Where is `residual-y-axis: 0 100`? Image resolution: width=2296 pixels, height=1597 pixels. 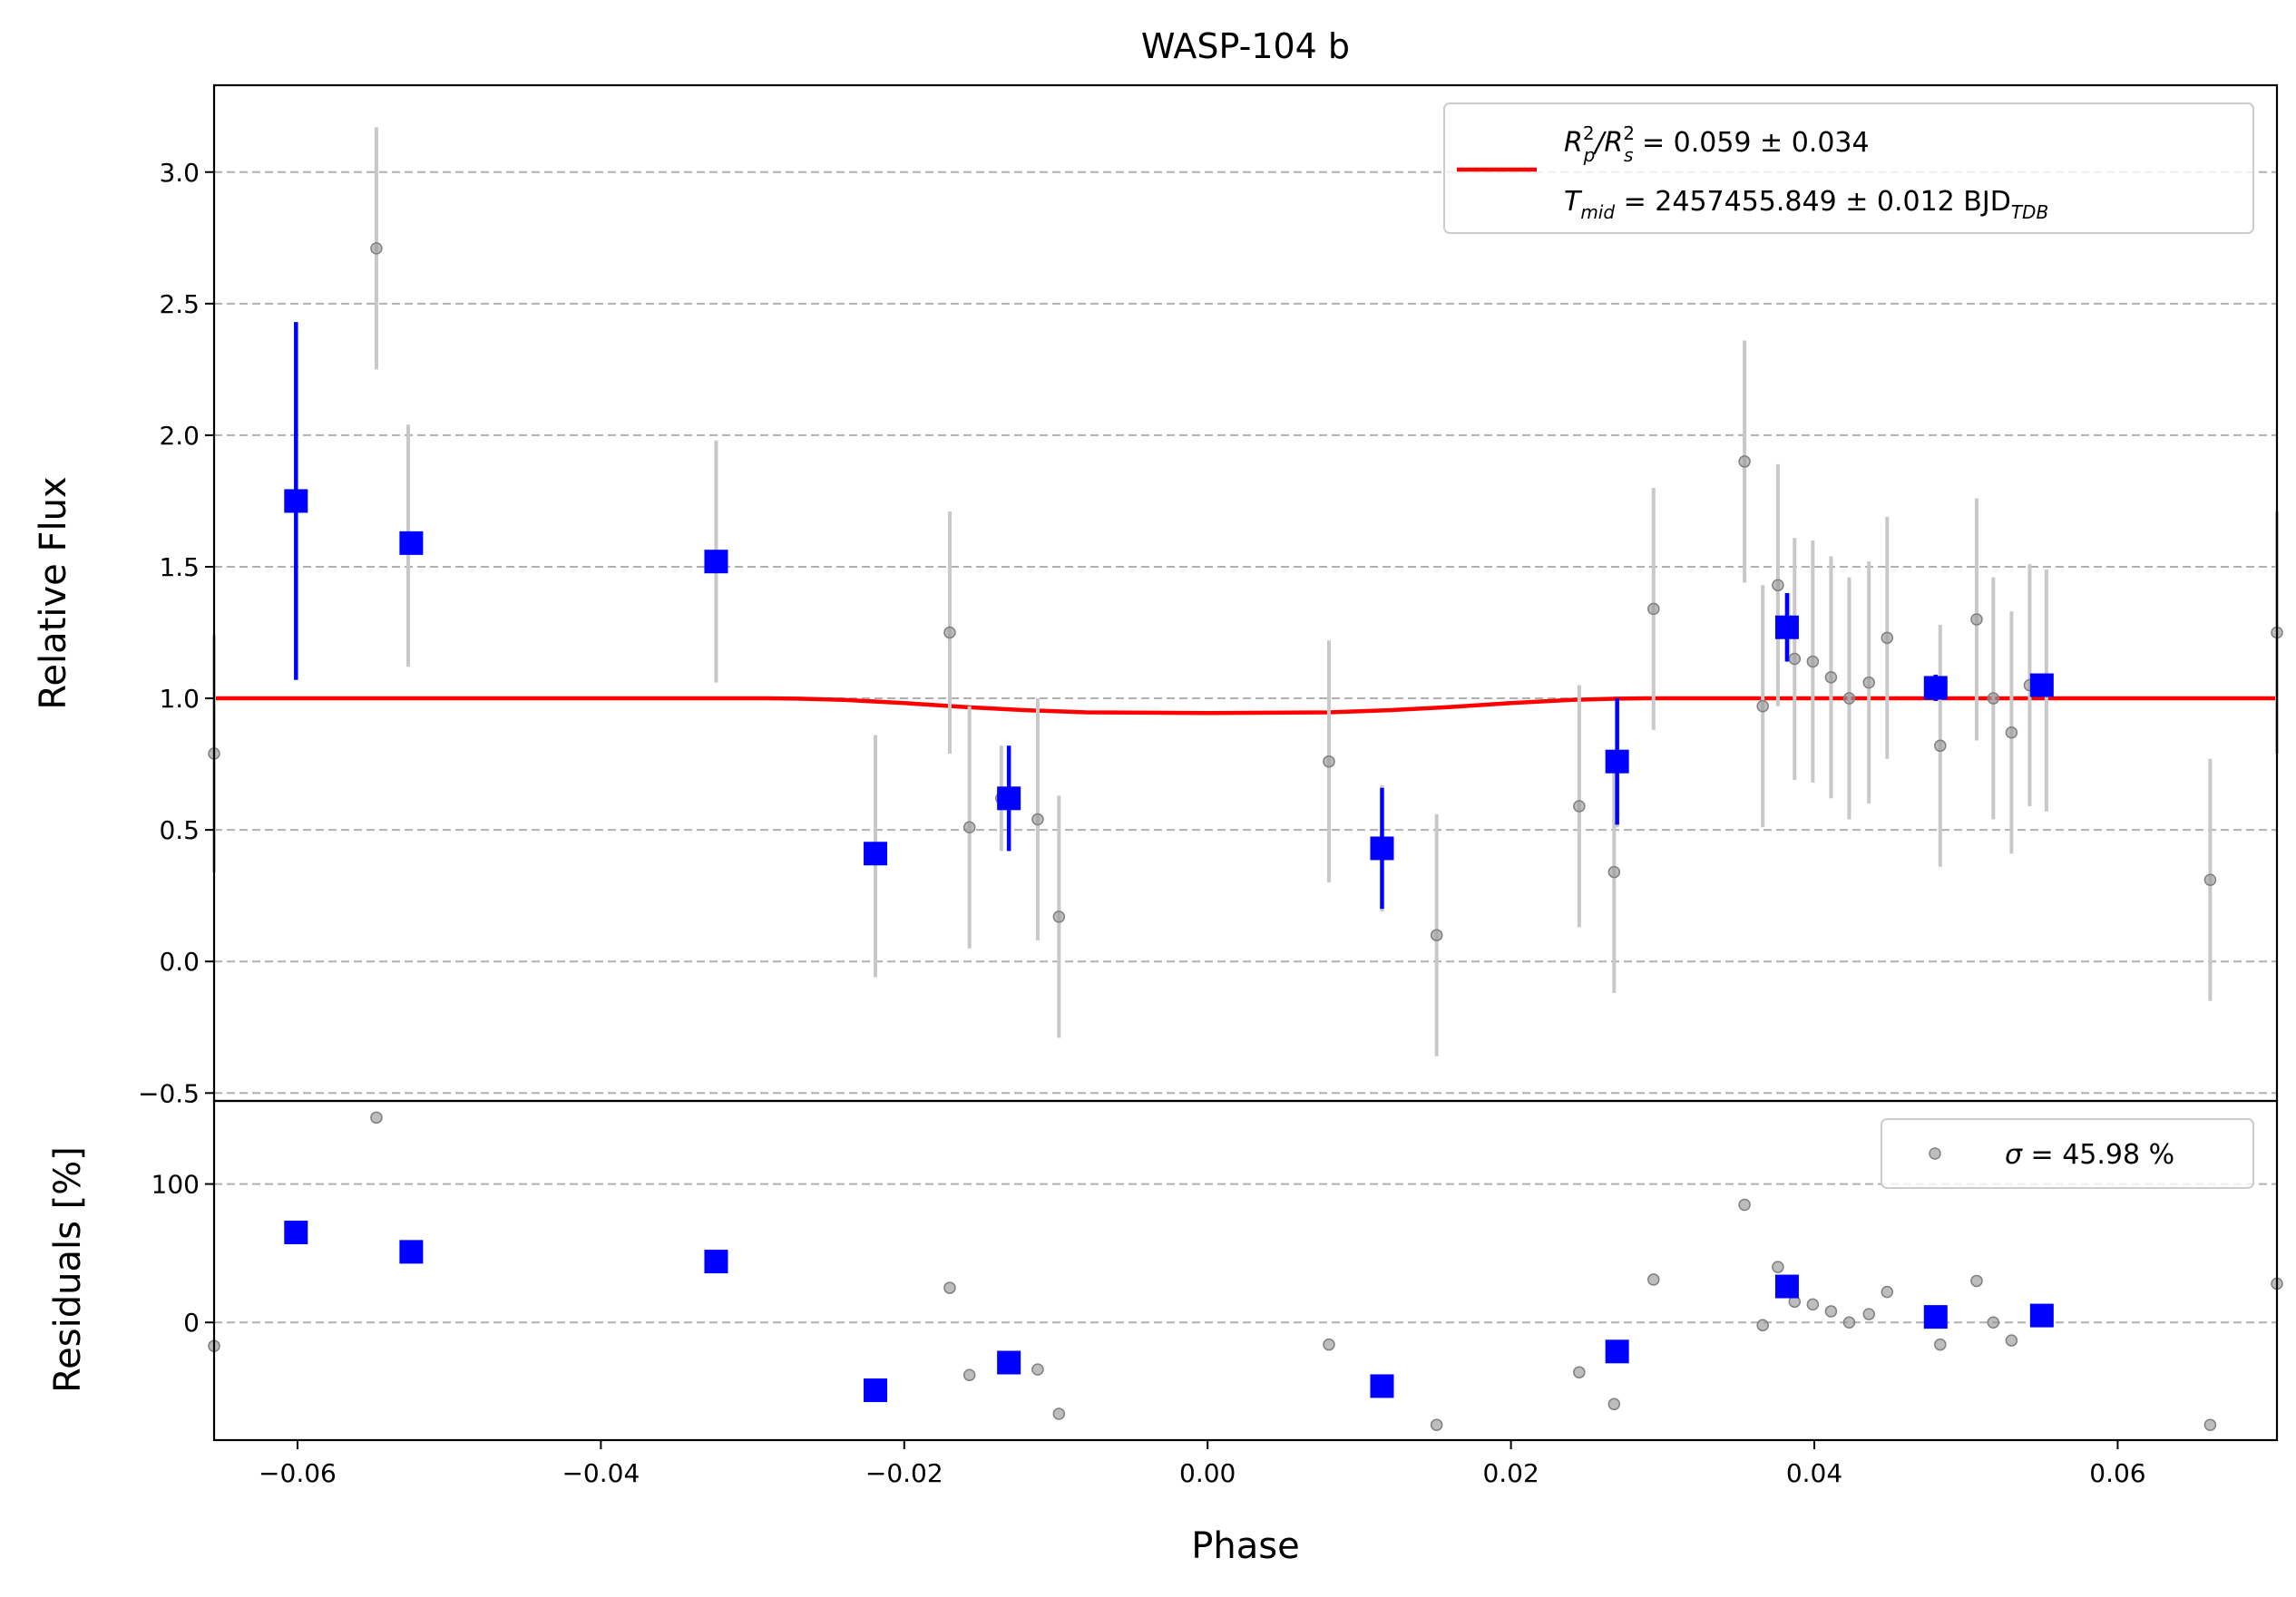 residual-y-axis: 0 100 is located at coordinates (182, 1254).